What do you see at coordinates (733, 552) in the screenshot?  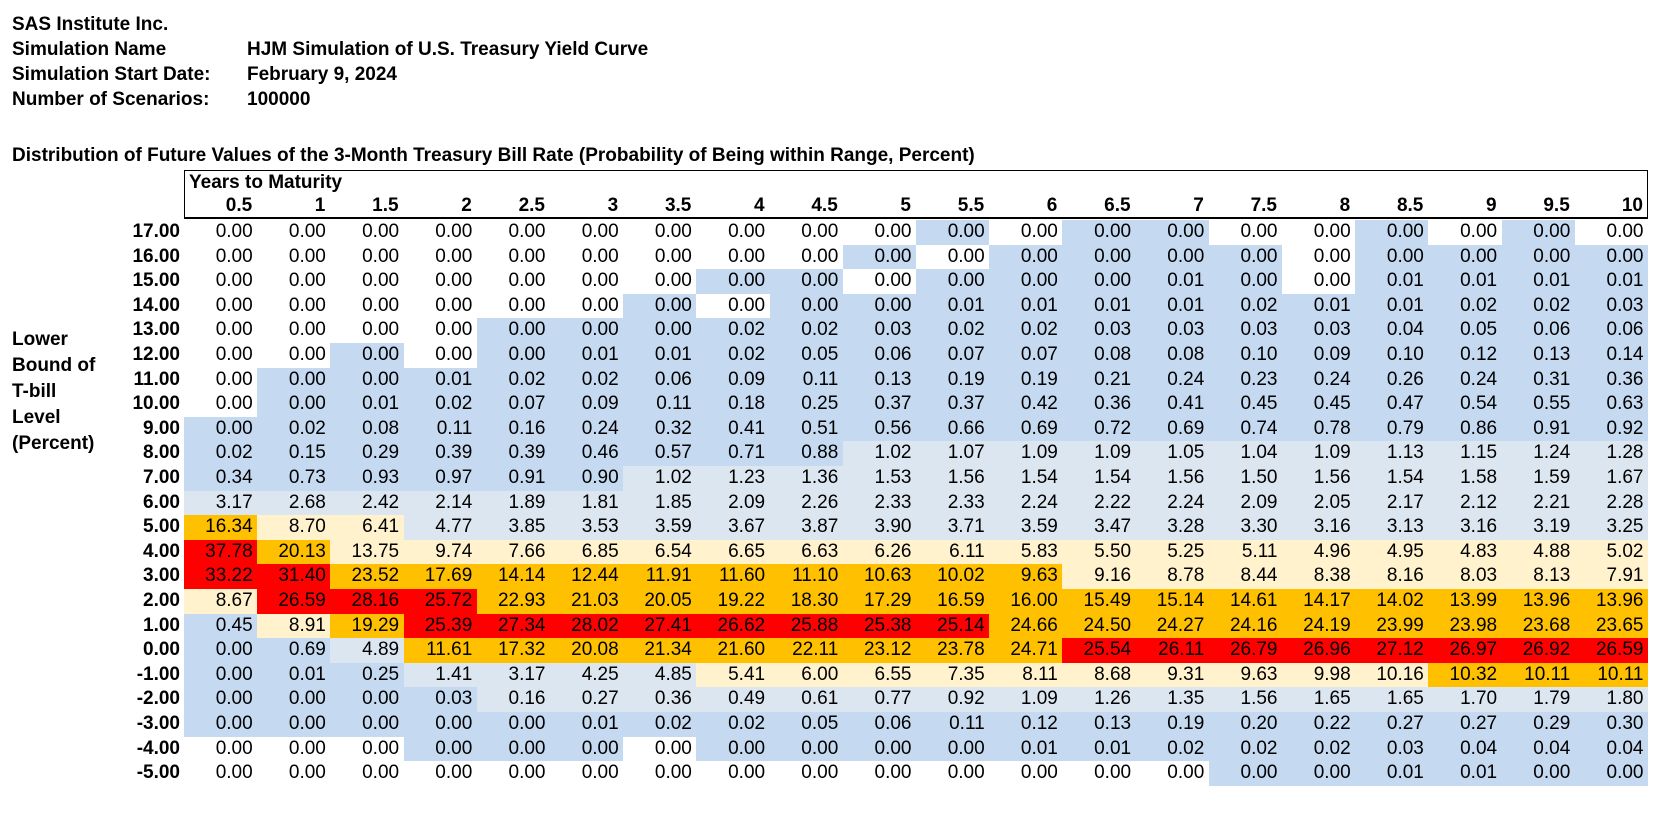 I see `heatmap-cell: 6.65` at bounding box center [733, 552].